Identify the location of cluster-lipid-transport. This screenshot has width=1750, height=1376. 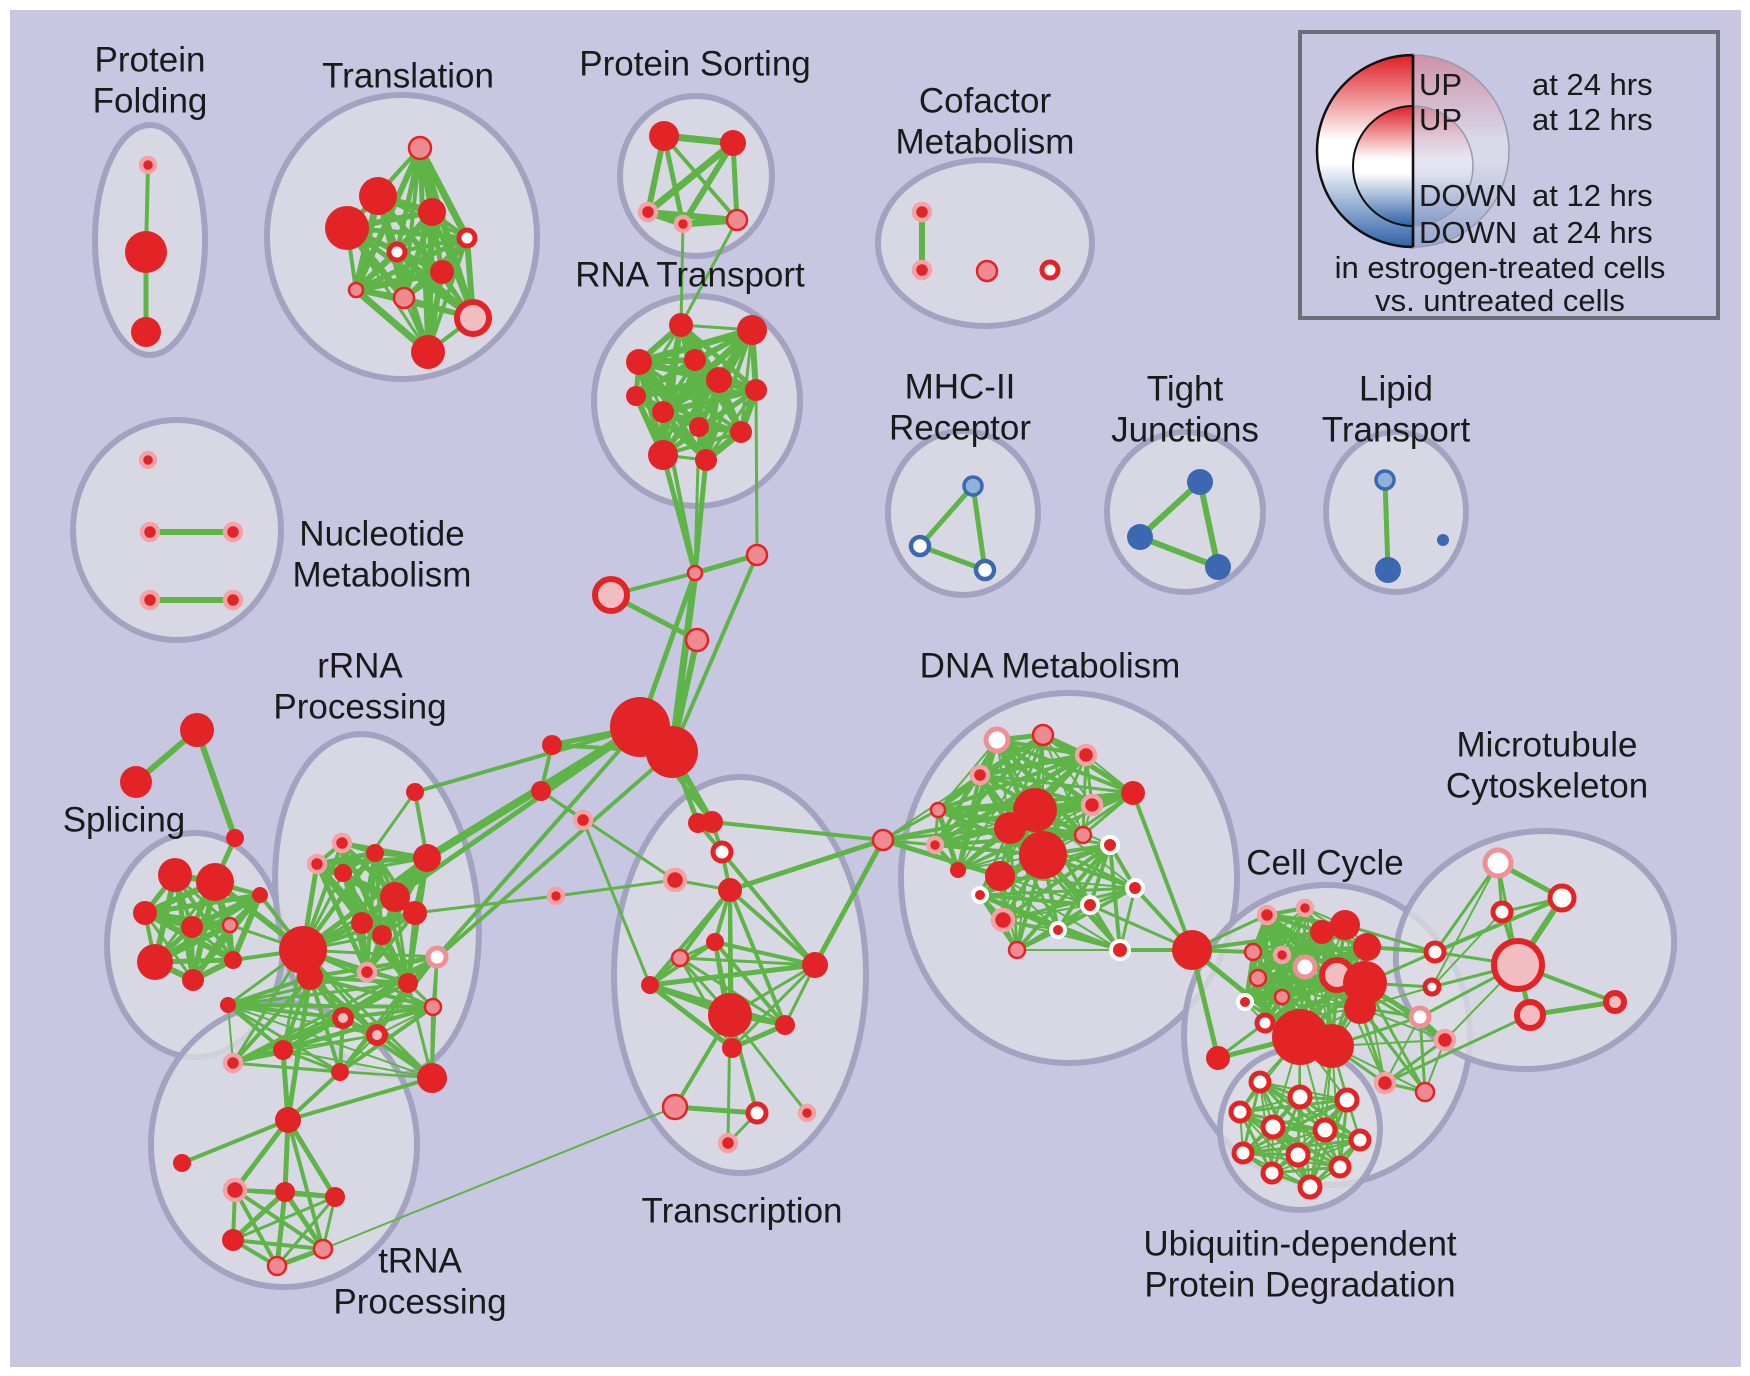
(1396, 512).